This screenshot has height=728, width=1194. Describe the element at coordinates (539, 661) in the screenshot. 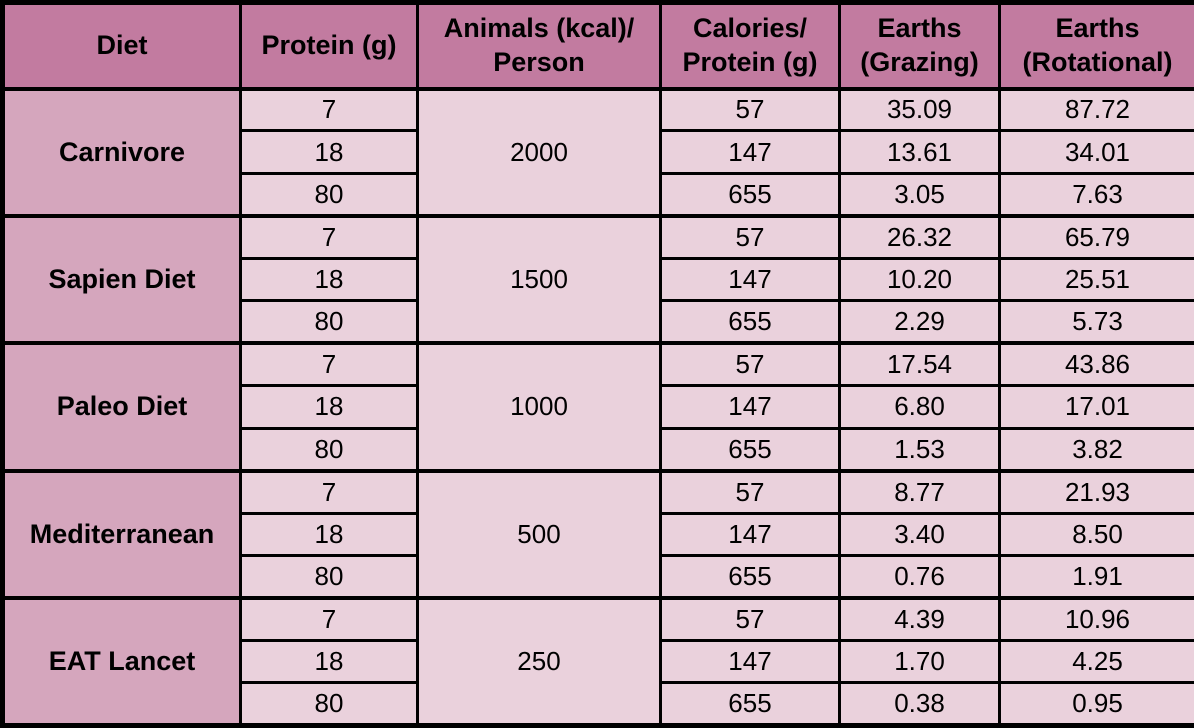

I see `cell-animals-kcal: 250` at that location.